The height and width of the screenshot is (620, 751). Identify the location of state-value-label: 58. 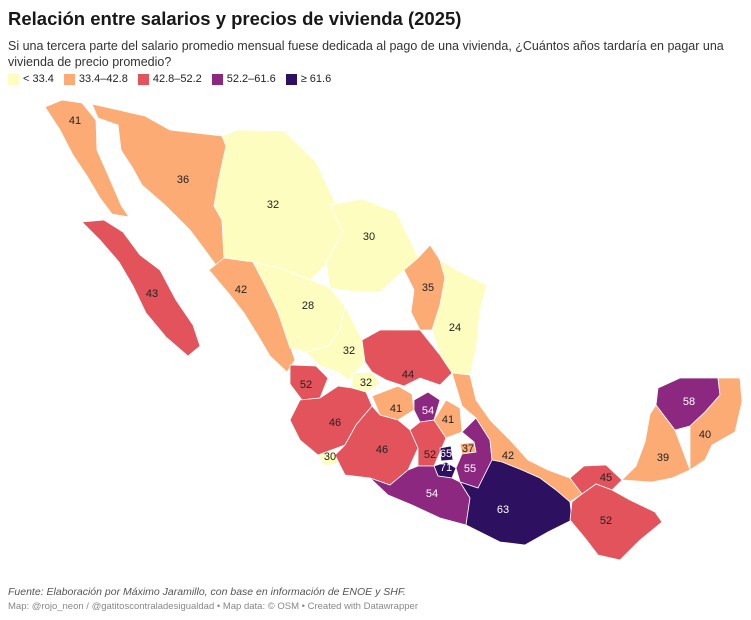
(689, 402).